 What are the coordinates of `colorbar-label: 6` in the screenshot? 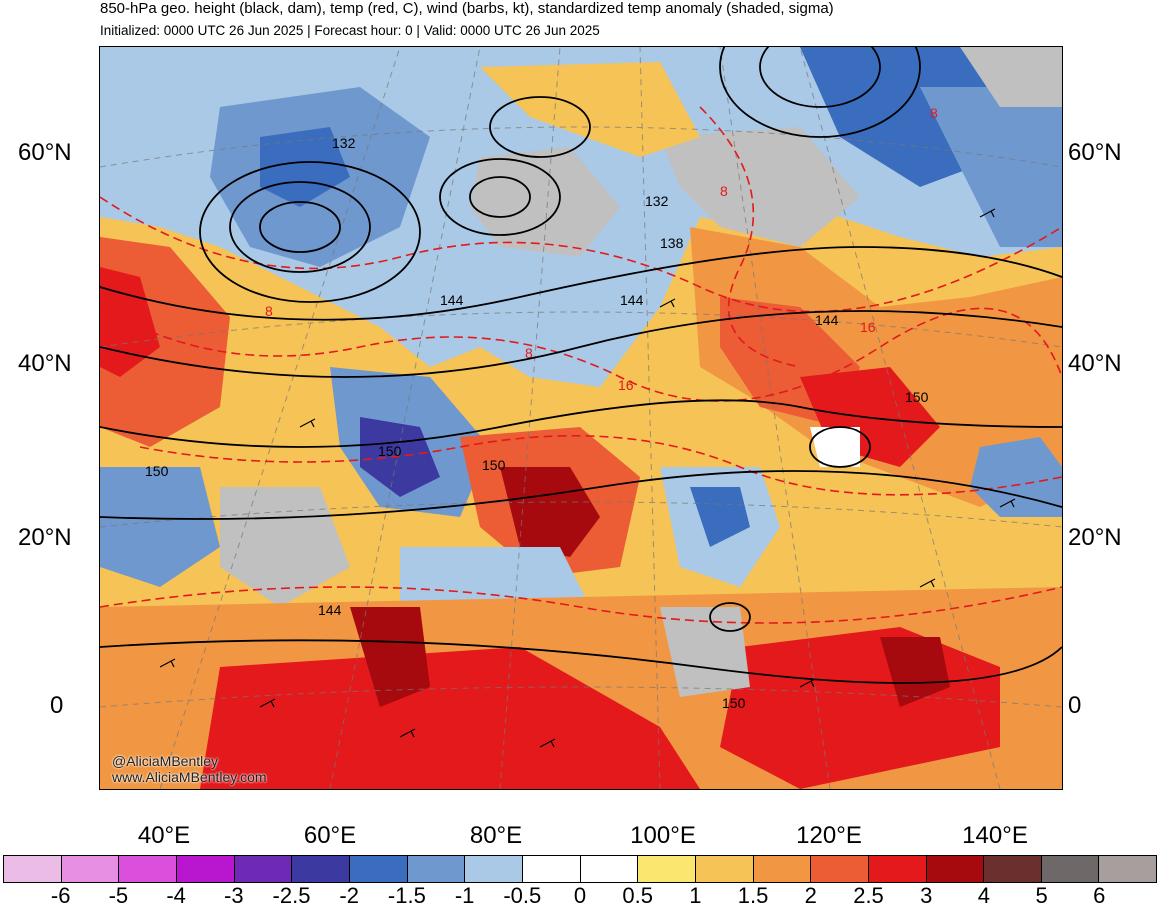 It's located at (1099, 895).